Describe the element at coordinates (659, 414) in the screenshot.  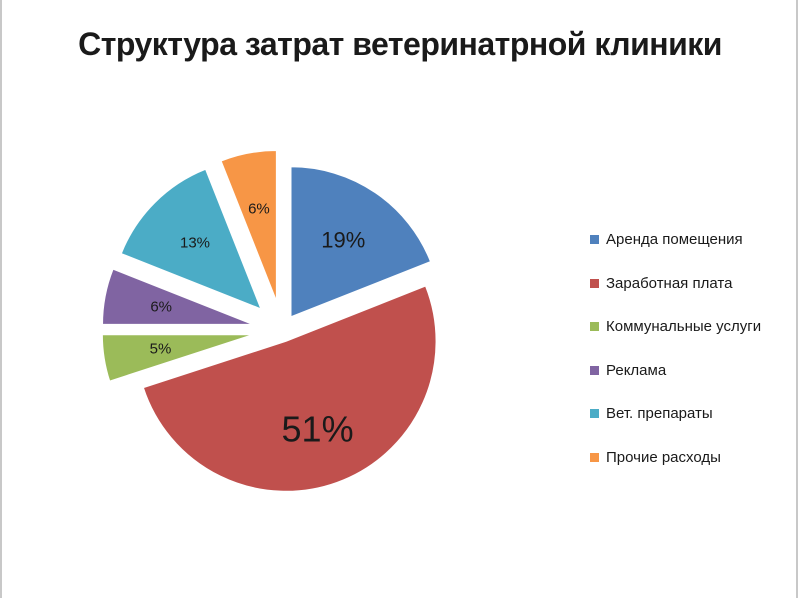
I see `legend-label: Вет. препараты` at that location.